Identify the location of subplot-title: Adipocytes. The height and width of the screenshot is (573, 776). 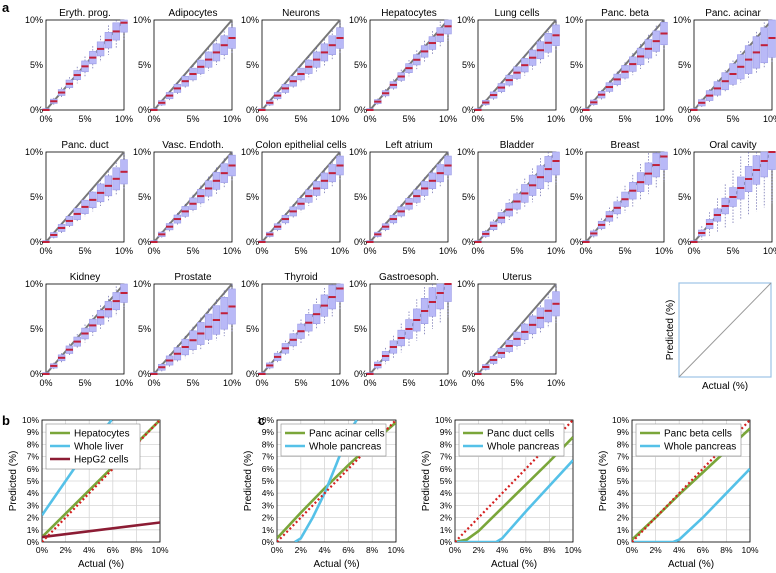
(193, 13).